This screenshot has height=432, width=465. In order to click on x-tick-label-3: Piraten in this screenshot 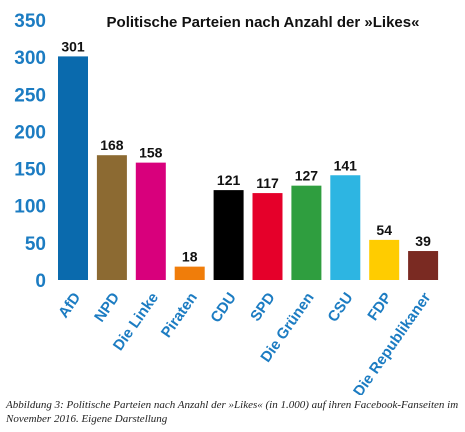, I will do `click(179, 315)`.